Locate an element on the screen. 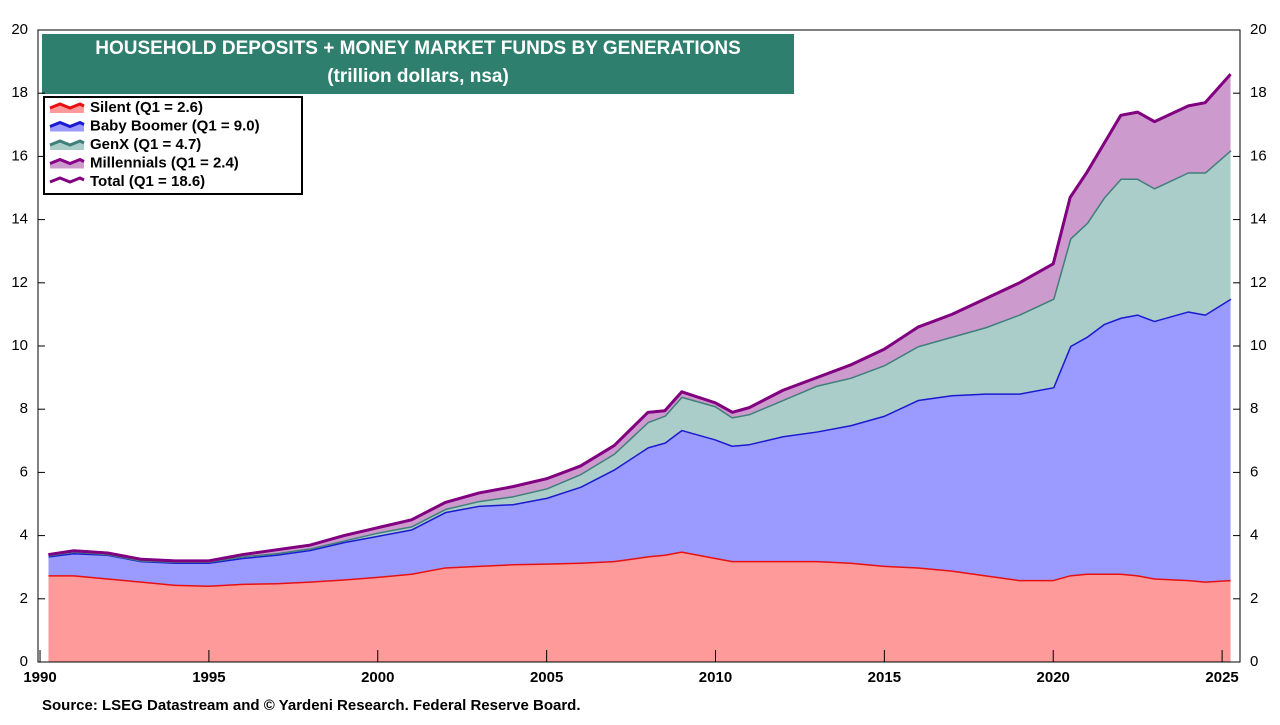 The width and height of the screenshot is (1280, 725). y-tick-label: 10 is located at coordinates (19, 345).